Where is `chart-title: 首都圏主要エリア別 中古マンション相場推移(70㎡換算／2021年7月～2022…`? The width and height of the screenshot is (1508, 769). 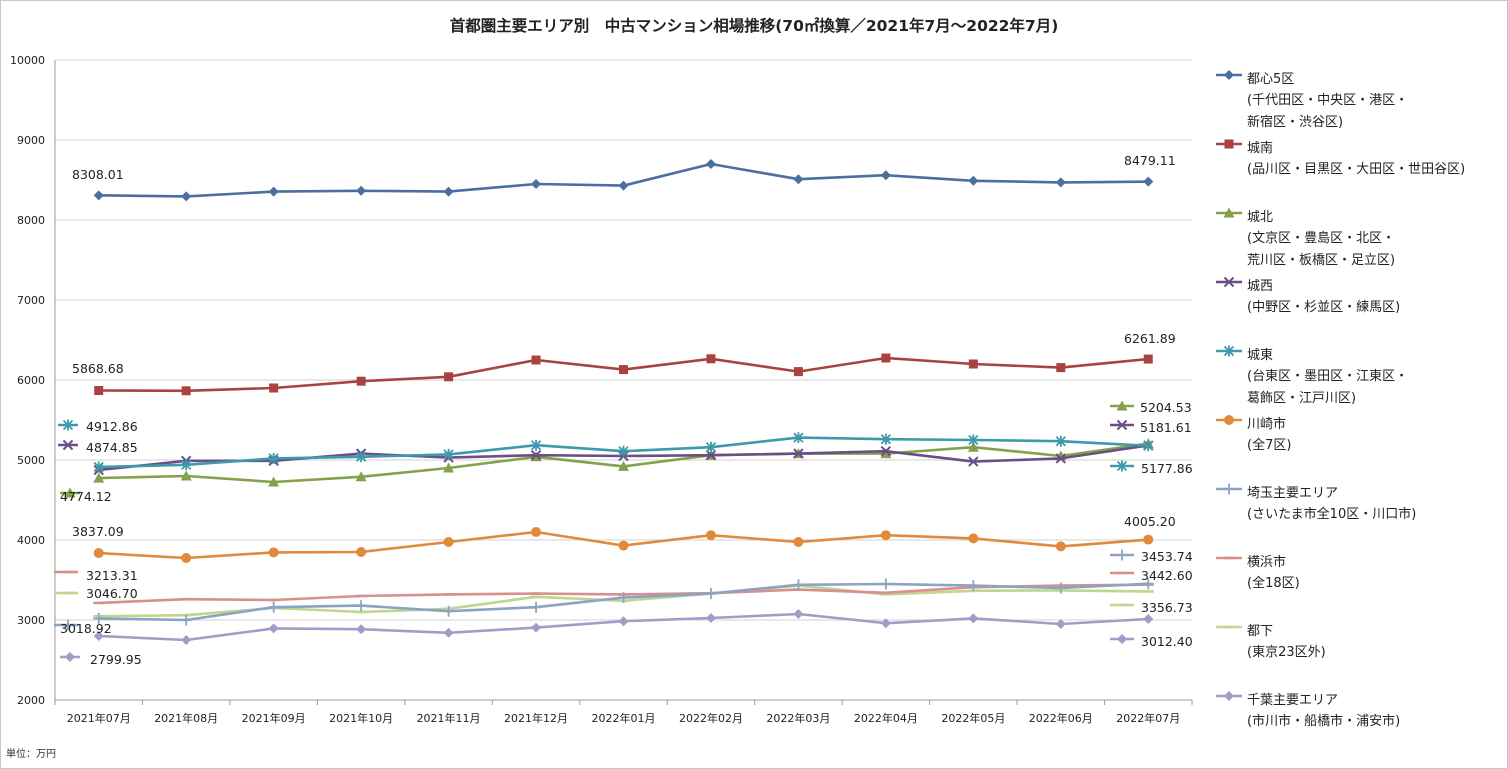
chart-title: 首都圏主要エリア別 中古マンション相場推移(70㎡換算／2021年7月～2022… is located at coordinates (754, 26).